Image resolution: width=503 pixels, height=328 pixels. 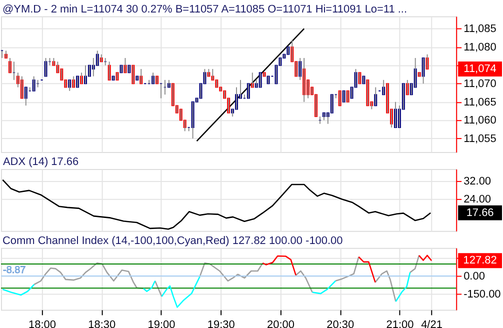 What do you see at coordinates (280, 323) in the screenshot?
I see `x-tick-label: 20:00` at bounding box center [280, 323].